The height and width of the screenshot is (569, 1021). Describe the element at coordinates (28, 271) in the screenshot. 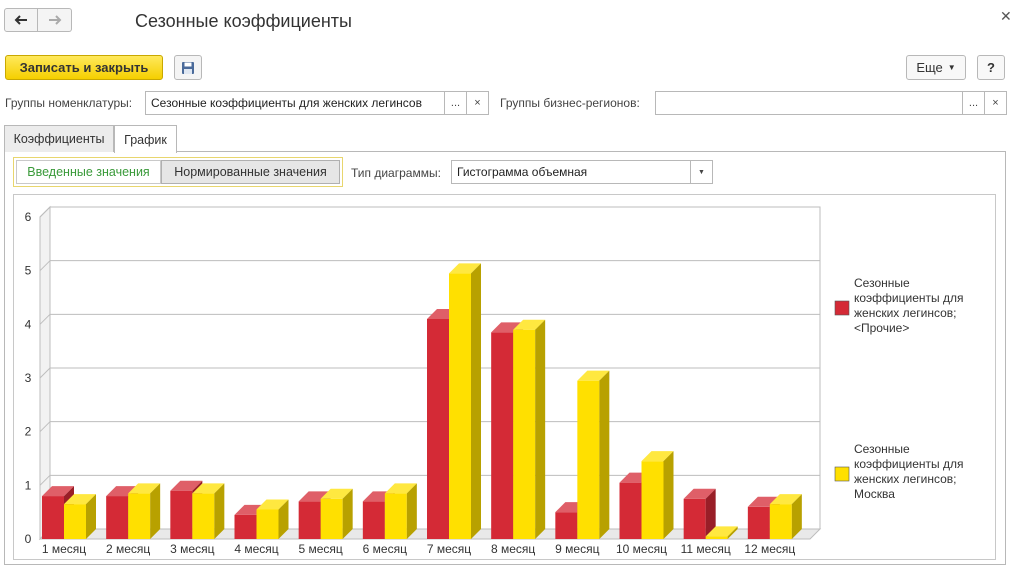

I see `y-tick-label: 5` at that location.